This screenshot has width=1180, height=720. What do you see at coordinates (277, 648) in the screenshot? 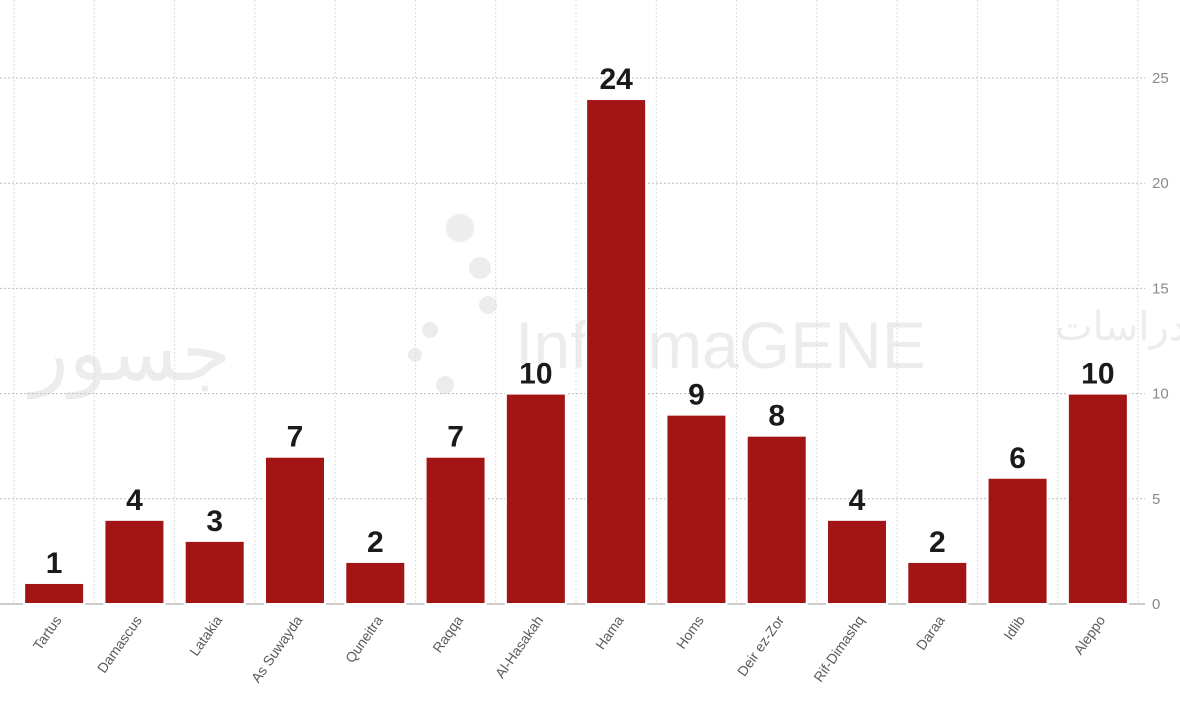
I see `category-label: As Suwayda` at bounding box center [277, 648].